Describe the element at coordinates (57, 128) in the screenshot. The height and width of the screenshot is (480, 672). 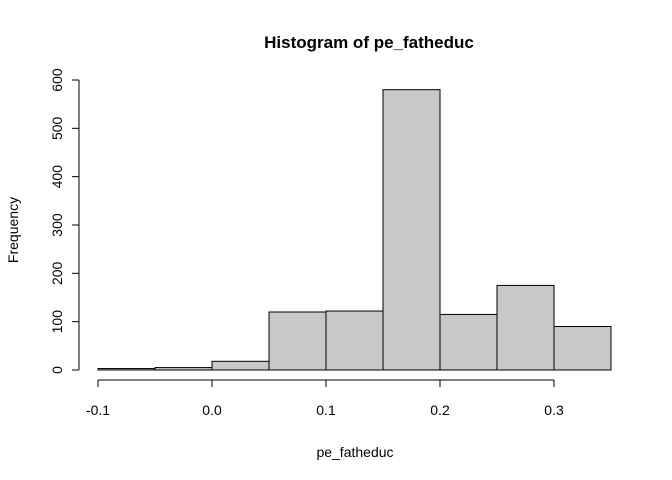
I see `y-tick-label-5: 500` at that location.